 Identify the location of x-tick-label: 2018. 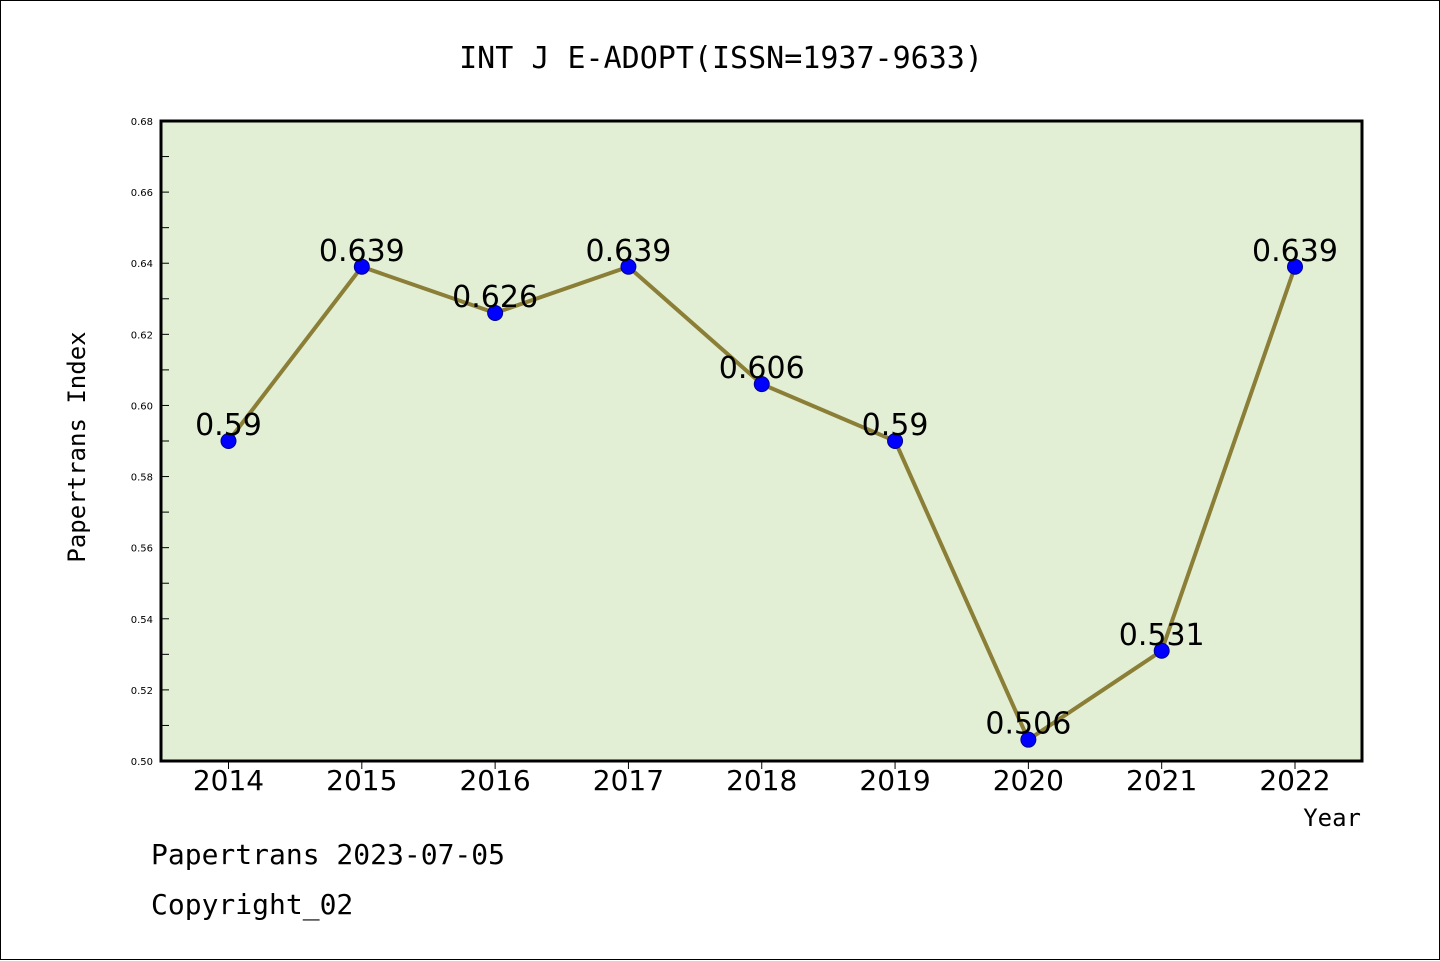
(761, 780).